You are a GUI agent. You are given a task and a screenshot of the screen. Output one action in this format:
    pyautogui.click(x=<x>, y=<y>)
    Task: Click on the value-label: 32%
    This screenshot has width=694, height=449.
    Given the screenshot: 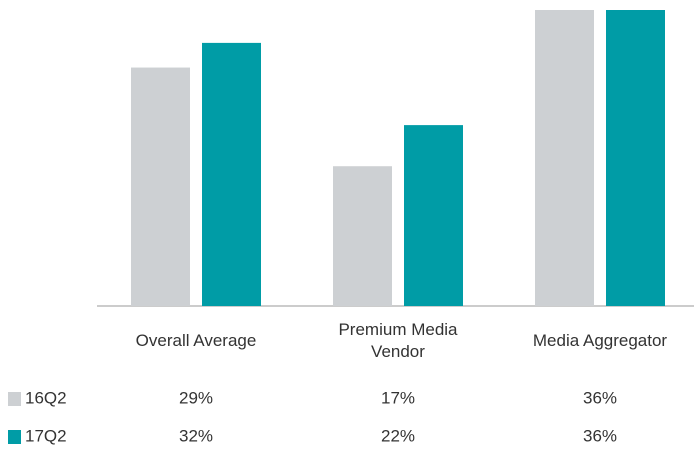 What is the action you would take?
    pyautogui.click(x=196, y=435)
    